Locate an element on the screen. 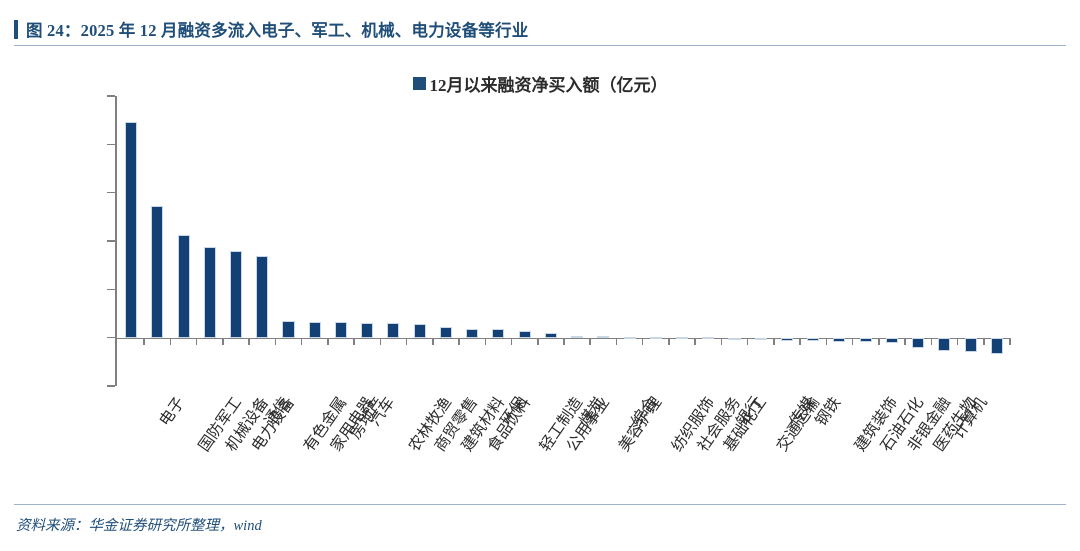 This screenshot has width=1080, height=551. legend-label: 12月以来融资净买入额（亿元） is located at coordinates (548, 85).